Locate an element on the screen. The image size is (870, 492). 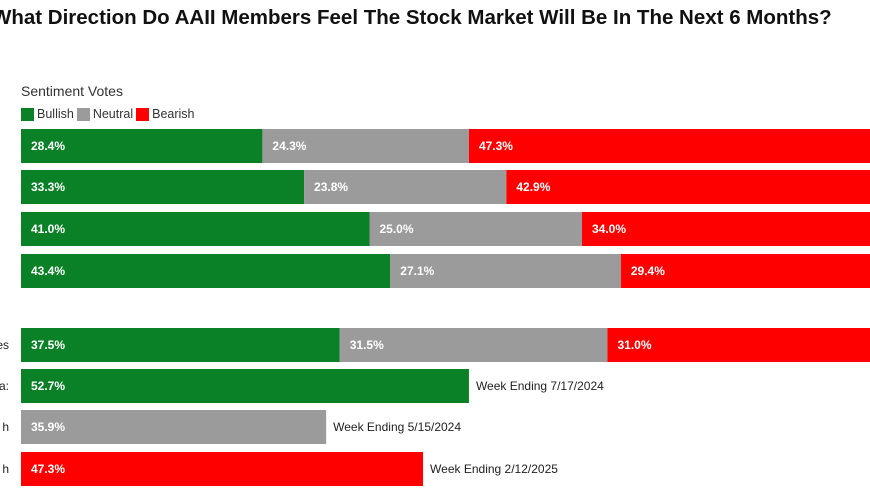
bar-label-neutral-row-5: 31.5% is located at coordinates (367, 345).